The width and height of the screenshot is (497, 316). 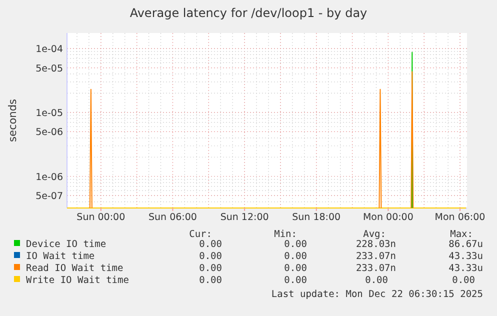 What do you see at coordinates (49, 196) in the screenshot?
I see `y-tick-label: 5e-07` at bounding box center [49, 196].